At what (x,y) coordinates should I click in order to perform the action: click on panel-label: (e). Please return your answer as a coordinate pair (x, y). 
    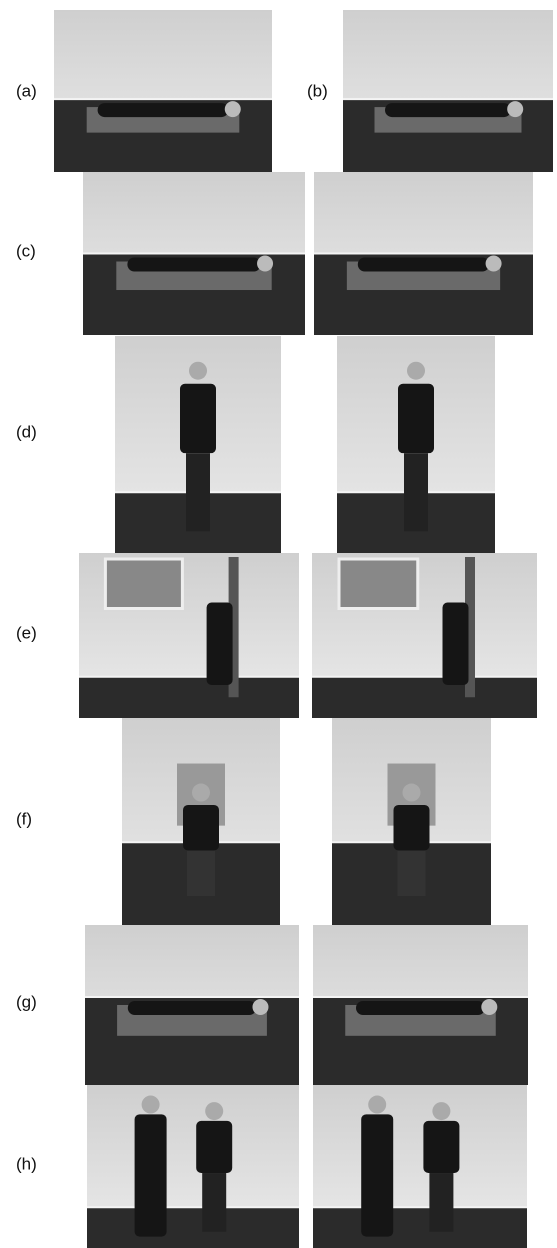
    Looking at the image, I should click on (26, 632).